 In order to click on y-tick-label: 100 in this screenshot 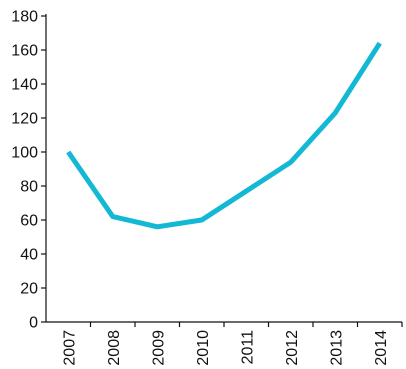, I will do `click(24, 153)`.